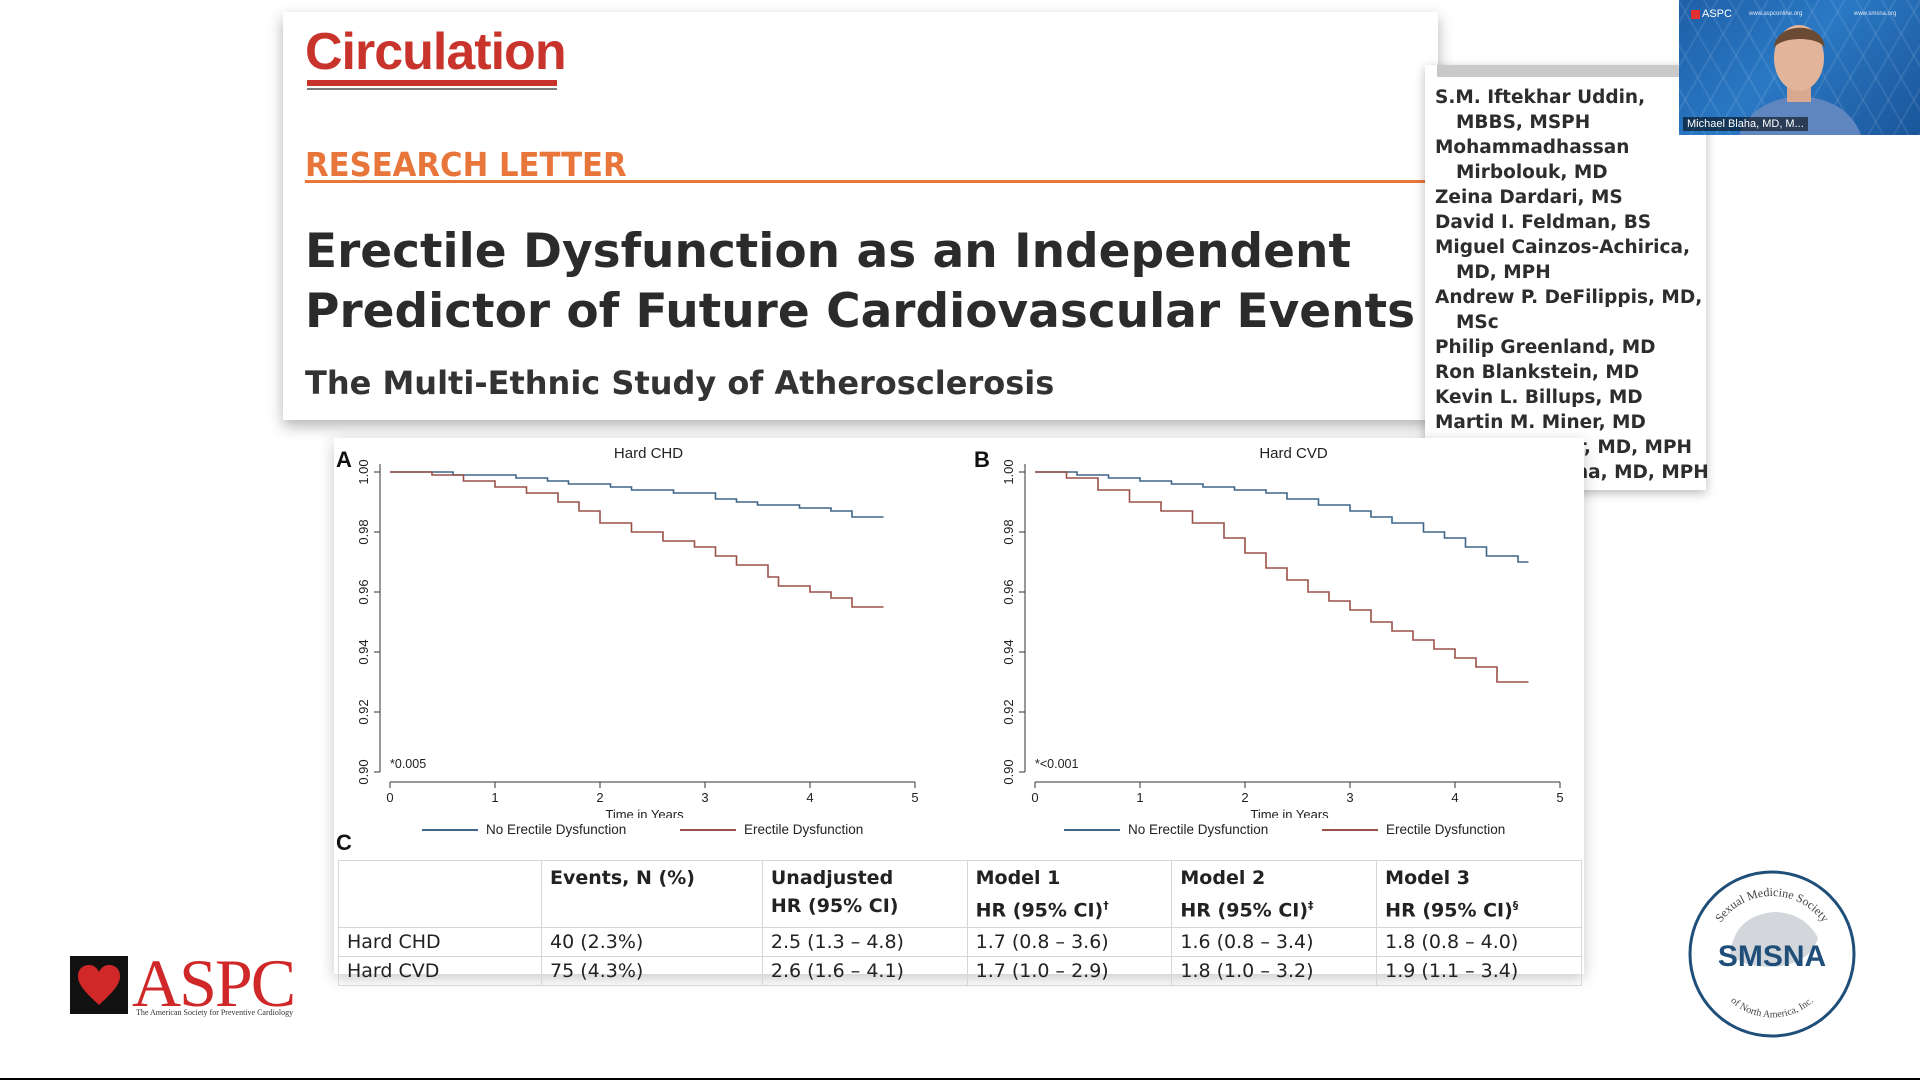  What do you see at coordinates (436, 52) in the screenshot?
I see `journal-name: Circulation` at bounding box center [436, 52].